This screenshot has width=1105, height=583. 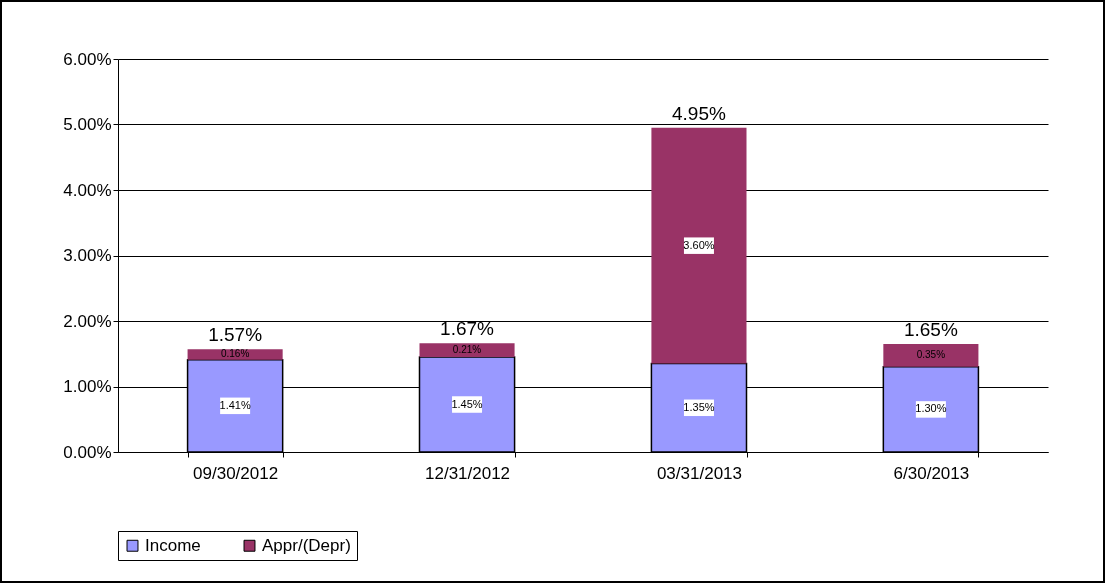 I want to click on y-tick-label: 1.00%, so click(x=87, y=386).